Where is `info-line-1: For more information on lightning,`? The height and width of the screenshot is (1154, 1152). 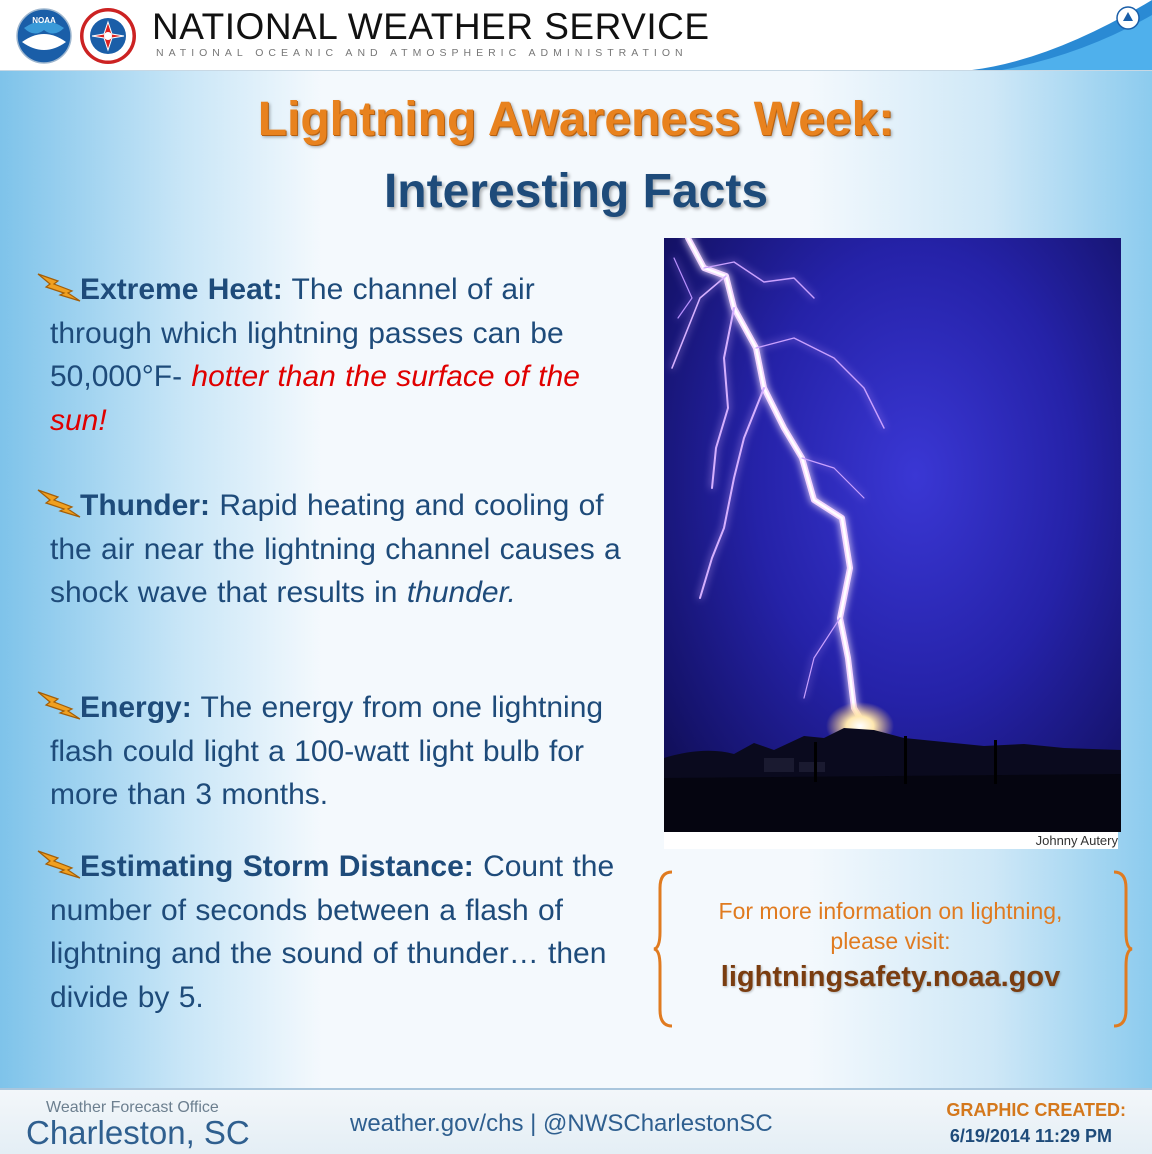
info-line-1: For more information on lightning, is located at coordinates (890, 911).